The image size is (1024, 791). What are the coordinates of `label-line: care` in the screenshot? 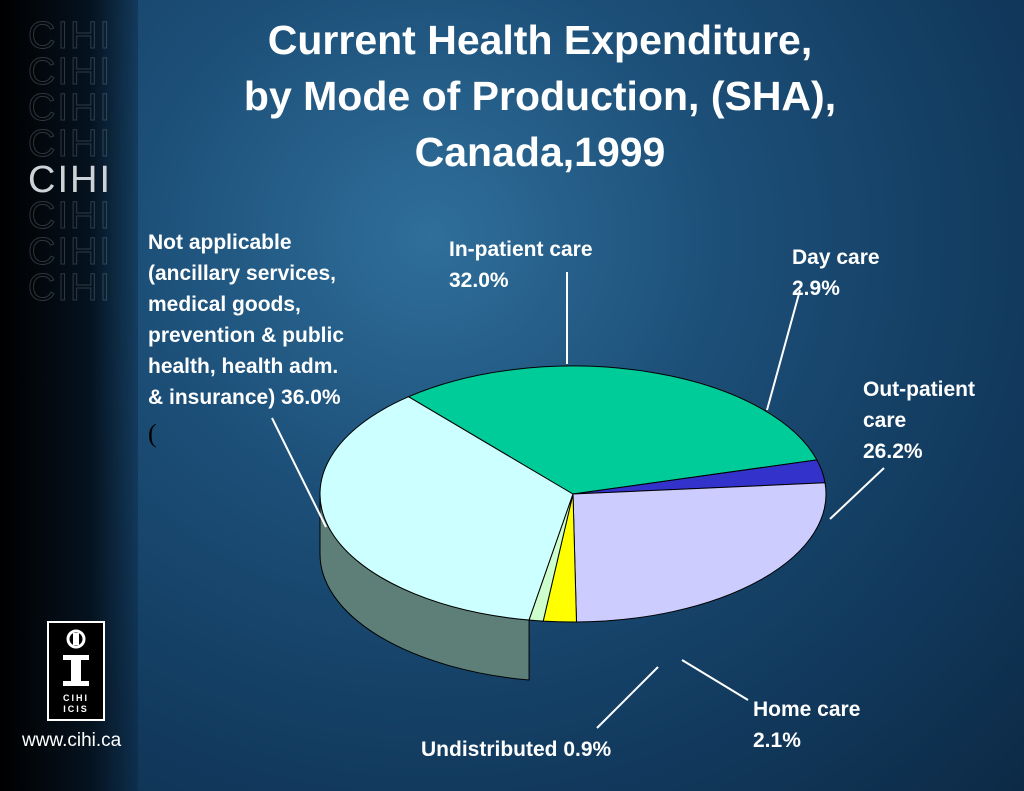 It's located at (885, 420).